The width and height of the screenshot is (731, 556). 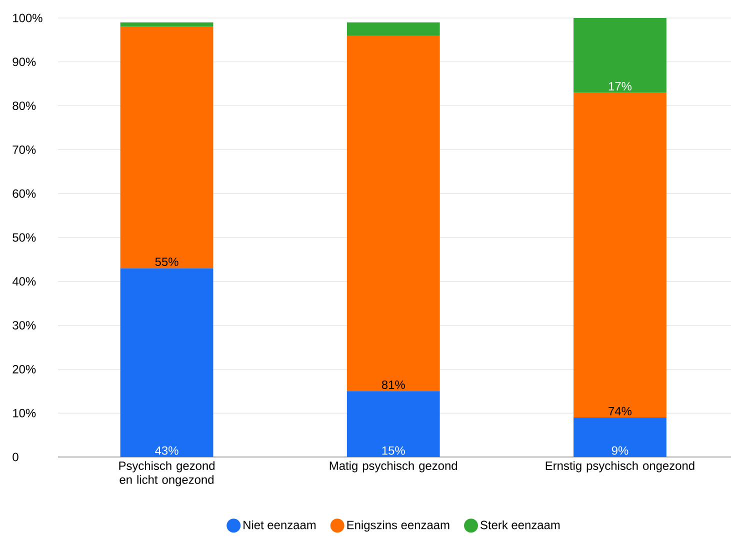 I want to click on legend-label: Niet eenzaam, so click(x=280, y=525).